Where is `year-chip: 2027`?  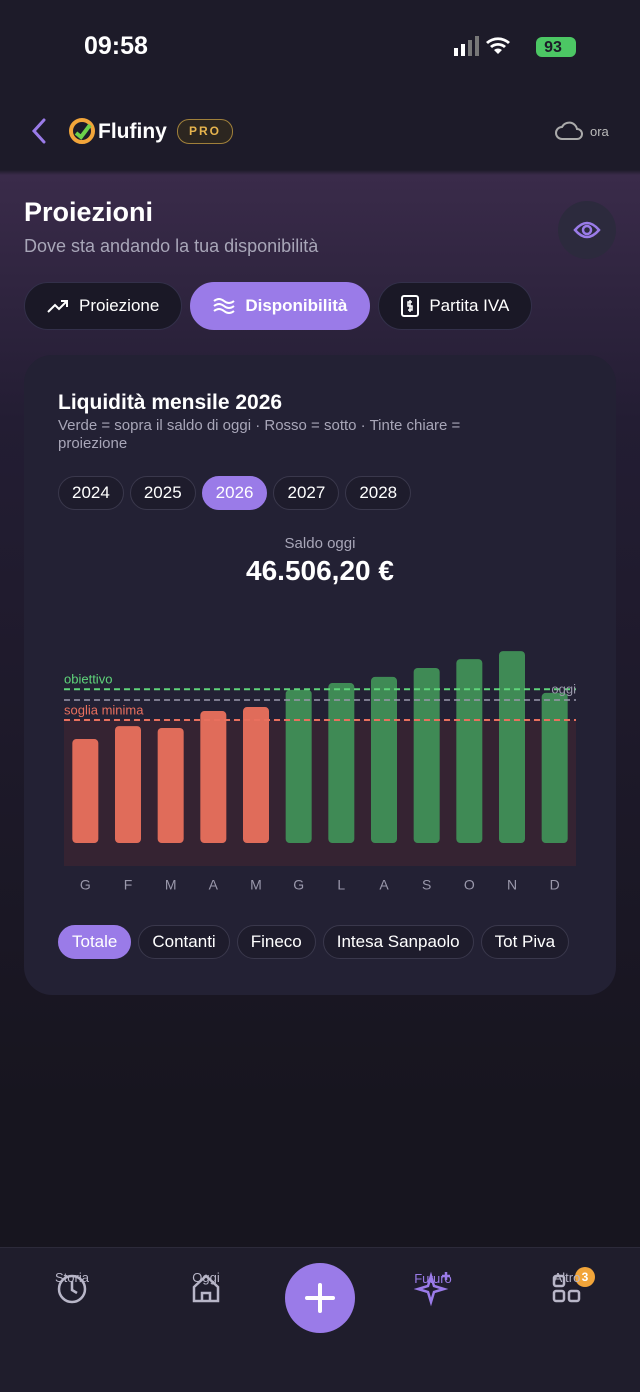 year-chip: 2027 is located at coordinates (306, 493).